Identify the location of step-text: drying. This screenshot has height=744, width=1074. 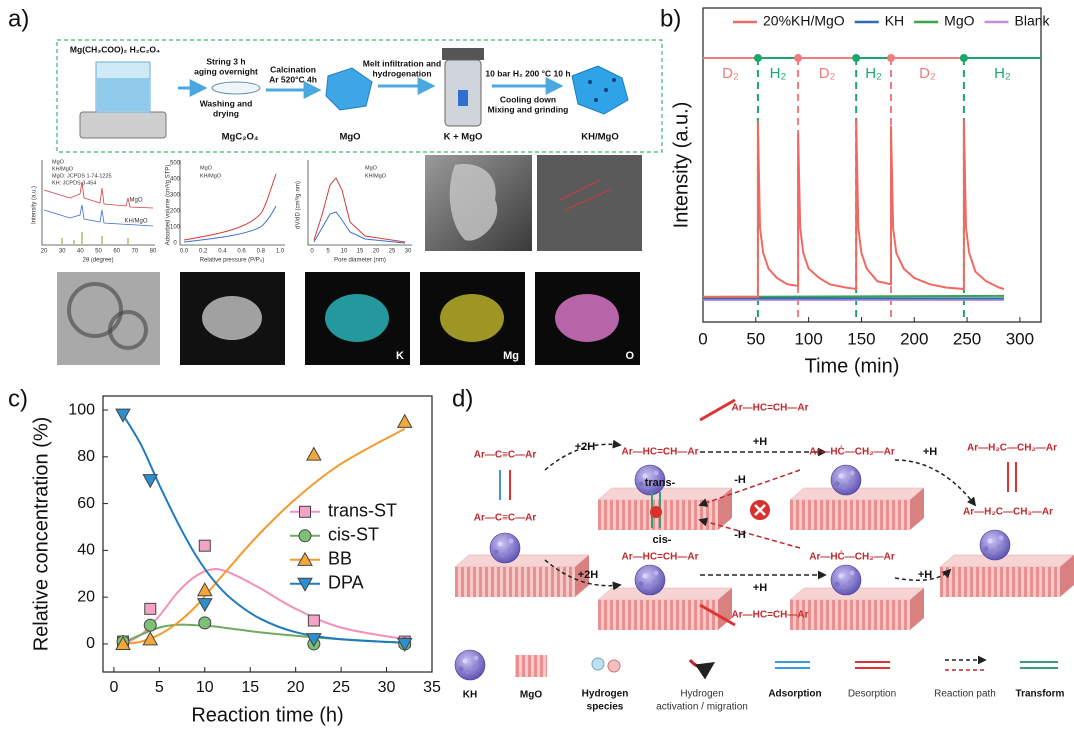
(226, 113).